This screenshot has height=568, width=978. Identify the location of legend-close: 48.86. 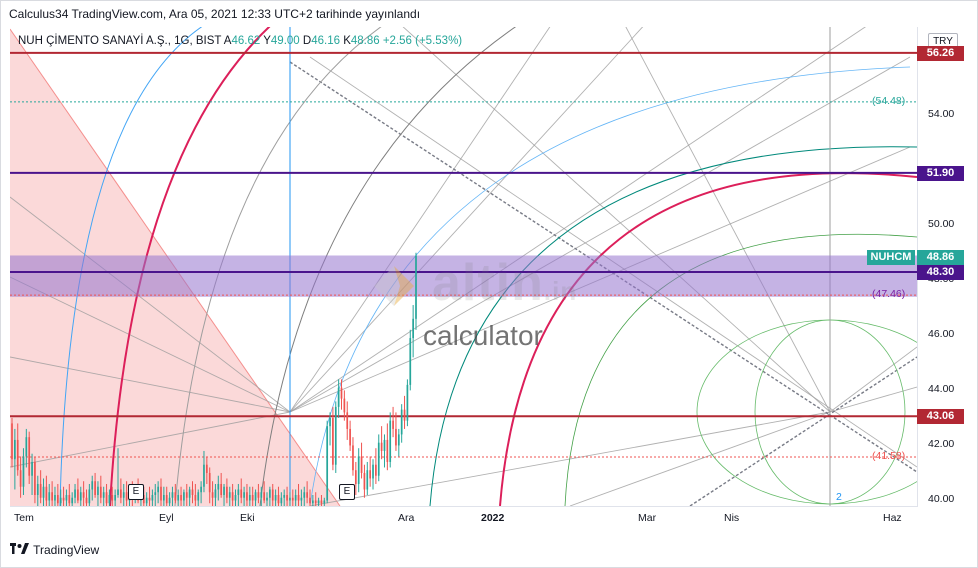
(365, 41).